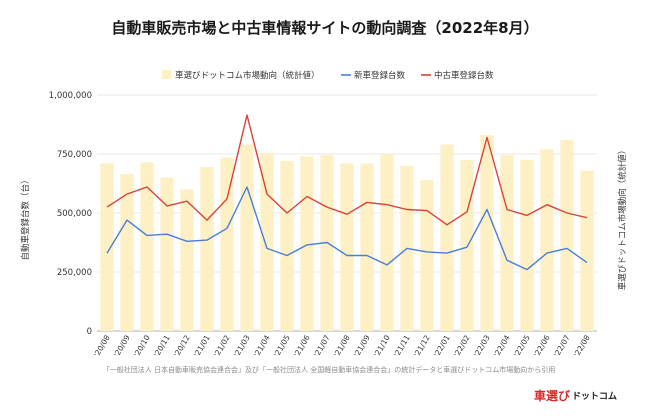  Describe the element at coordinates (382, 345) in the screenshot. I see `x-tick-label: '21/10` at that location.